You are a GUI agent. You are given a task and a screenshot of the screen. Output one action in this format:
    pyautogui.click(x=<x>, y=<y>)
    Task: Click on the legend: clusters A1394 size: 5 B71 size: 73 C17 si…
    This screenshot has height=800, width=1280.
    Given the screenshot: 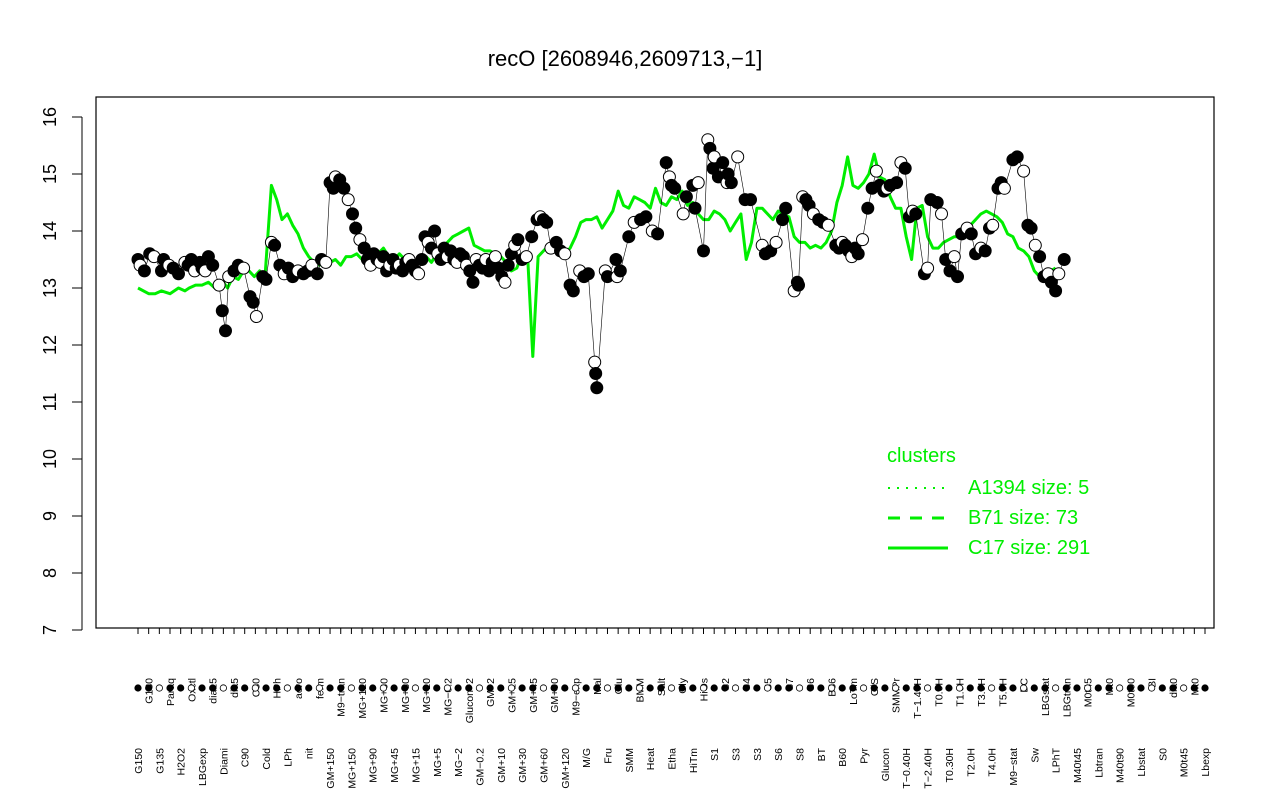 What is the action you would take?
    pyautogui.click(x=988, y=502)
    